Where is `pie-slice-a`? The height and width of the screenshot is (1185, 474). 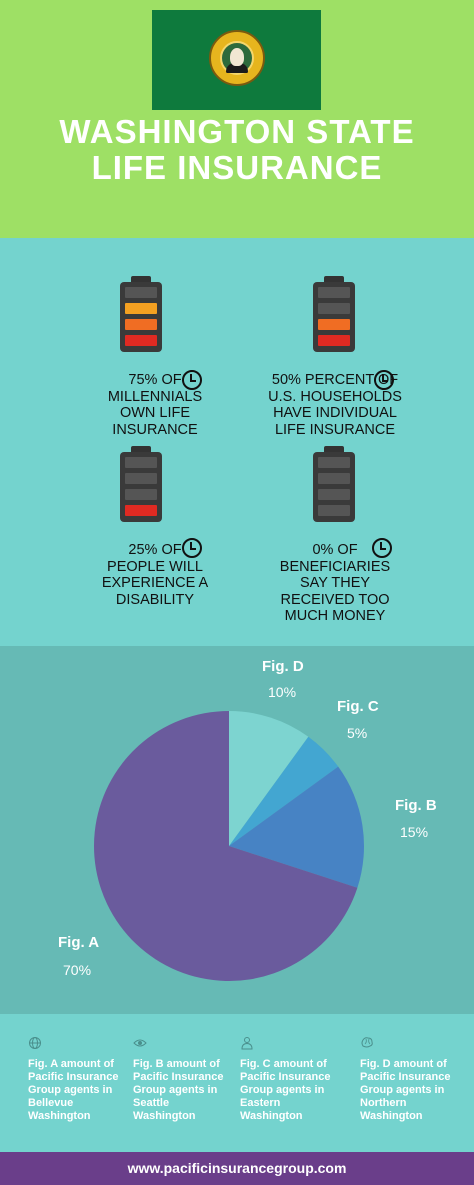
pie-slice-a is located at coordinates (226, 846).